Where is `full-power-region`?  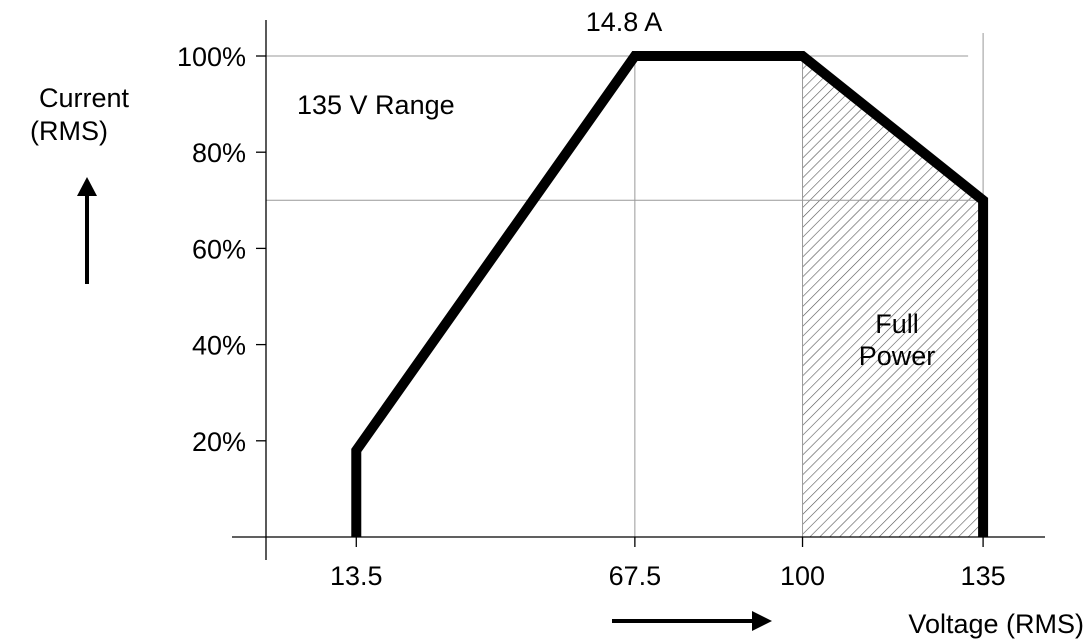
full-power-region is located at coordinates (893, 296).